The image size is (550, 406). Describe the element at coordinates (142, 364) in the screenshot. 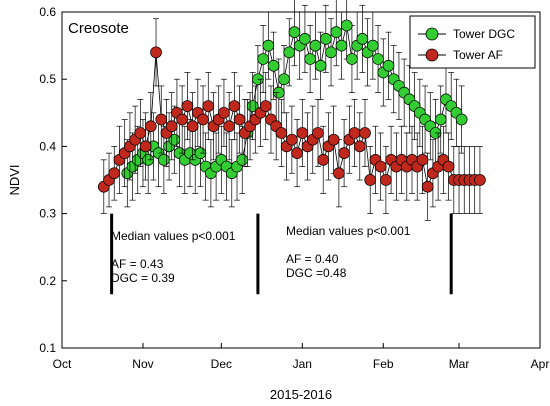

I see `x-tick-label: Nov` at that location.